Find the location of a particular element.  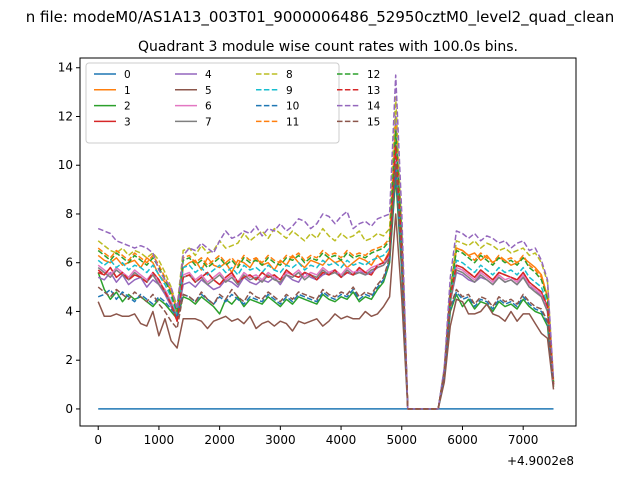

x-tick-label: 7000 is located at coordinates (523, 440).